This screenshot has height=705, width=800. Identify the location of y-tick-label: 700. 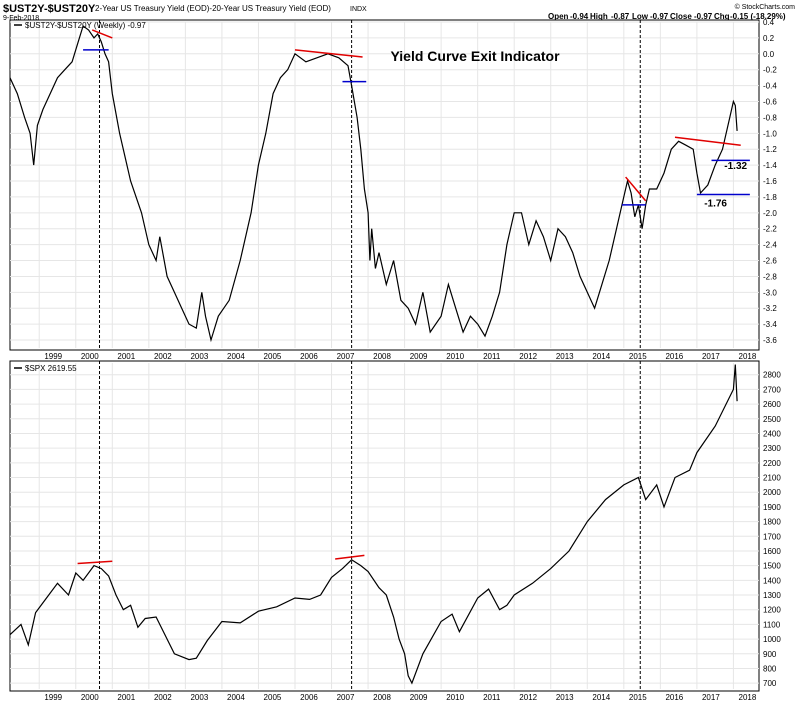
(770, 683).